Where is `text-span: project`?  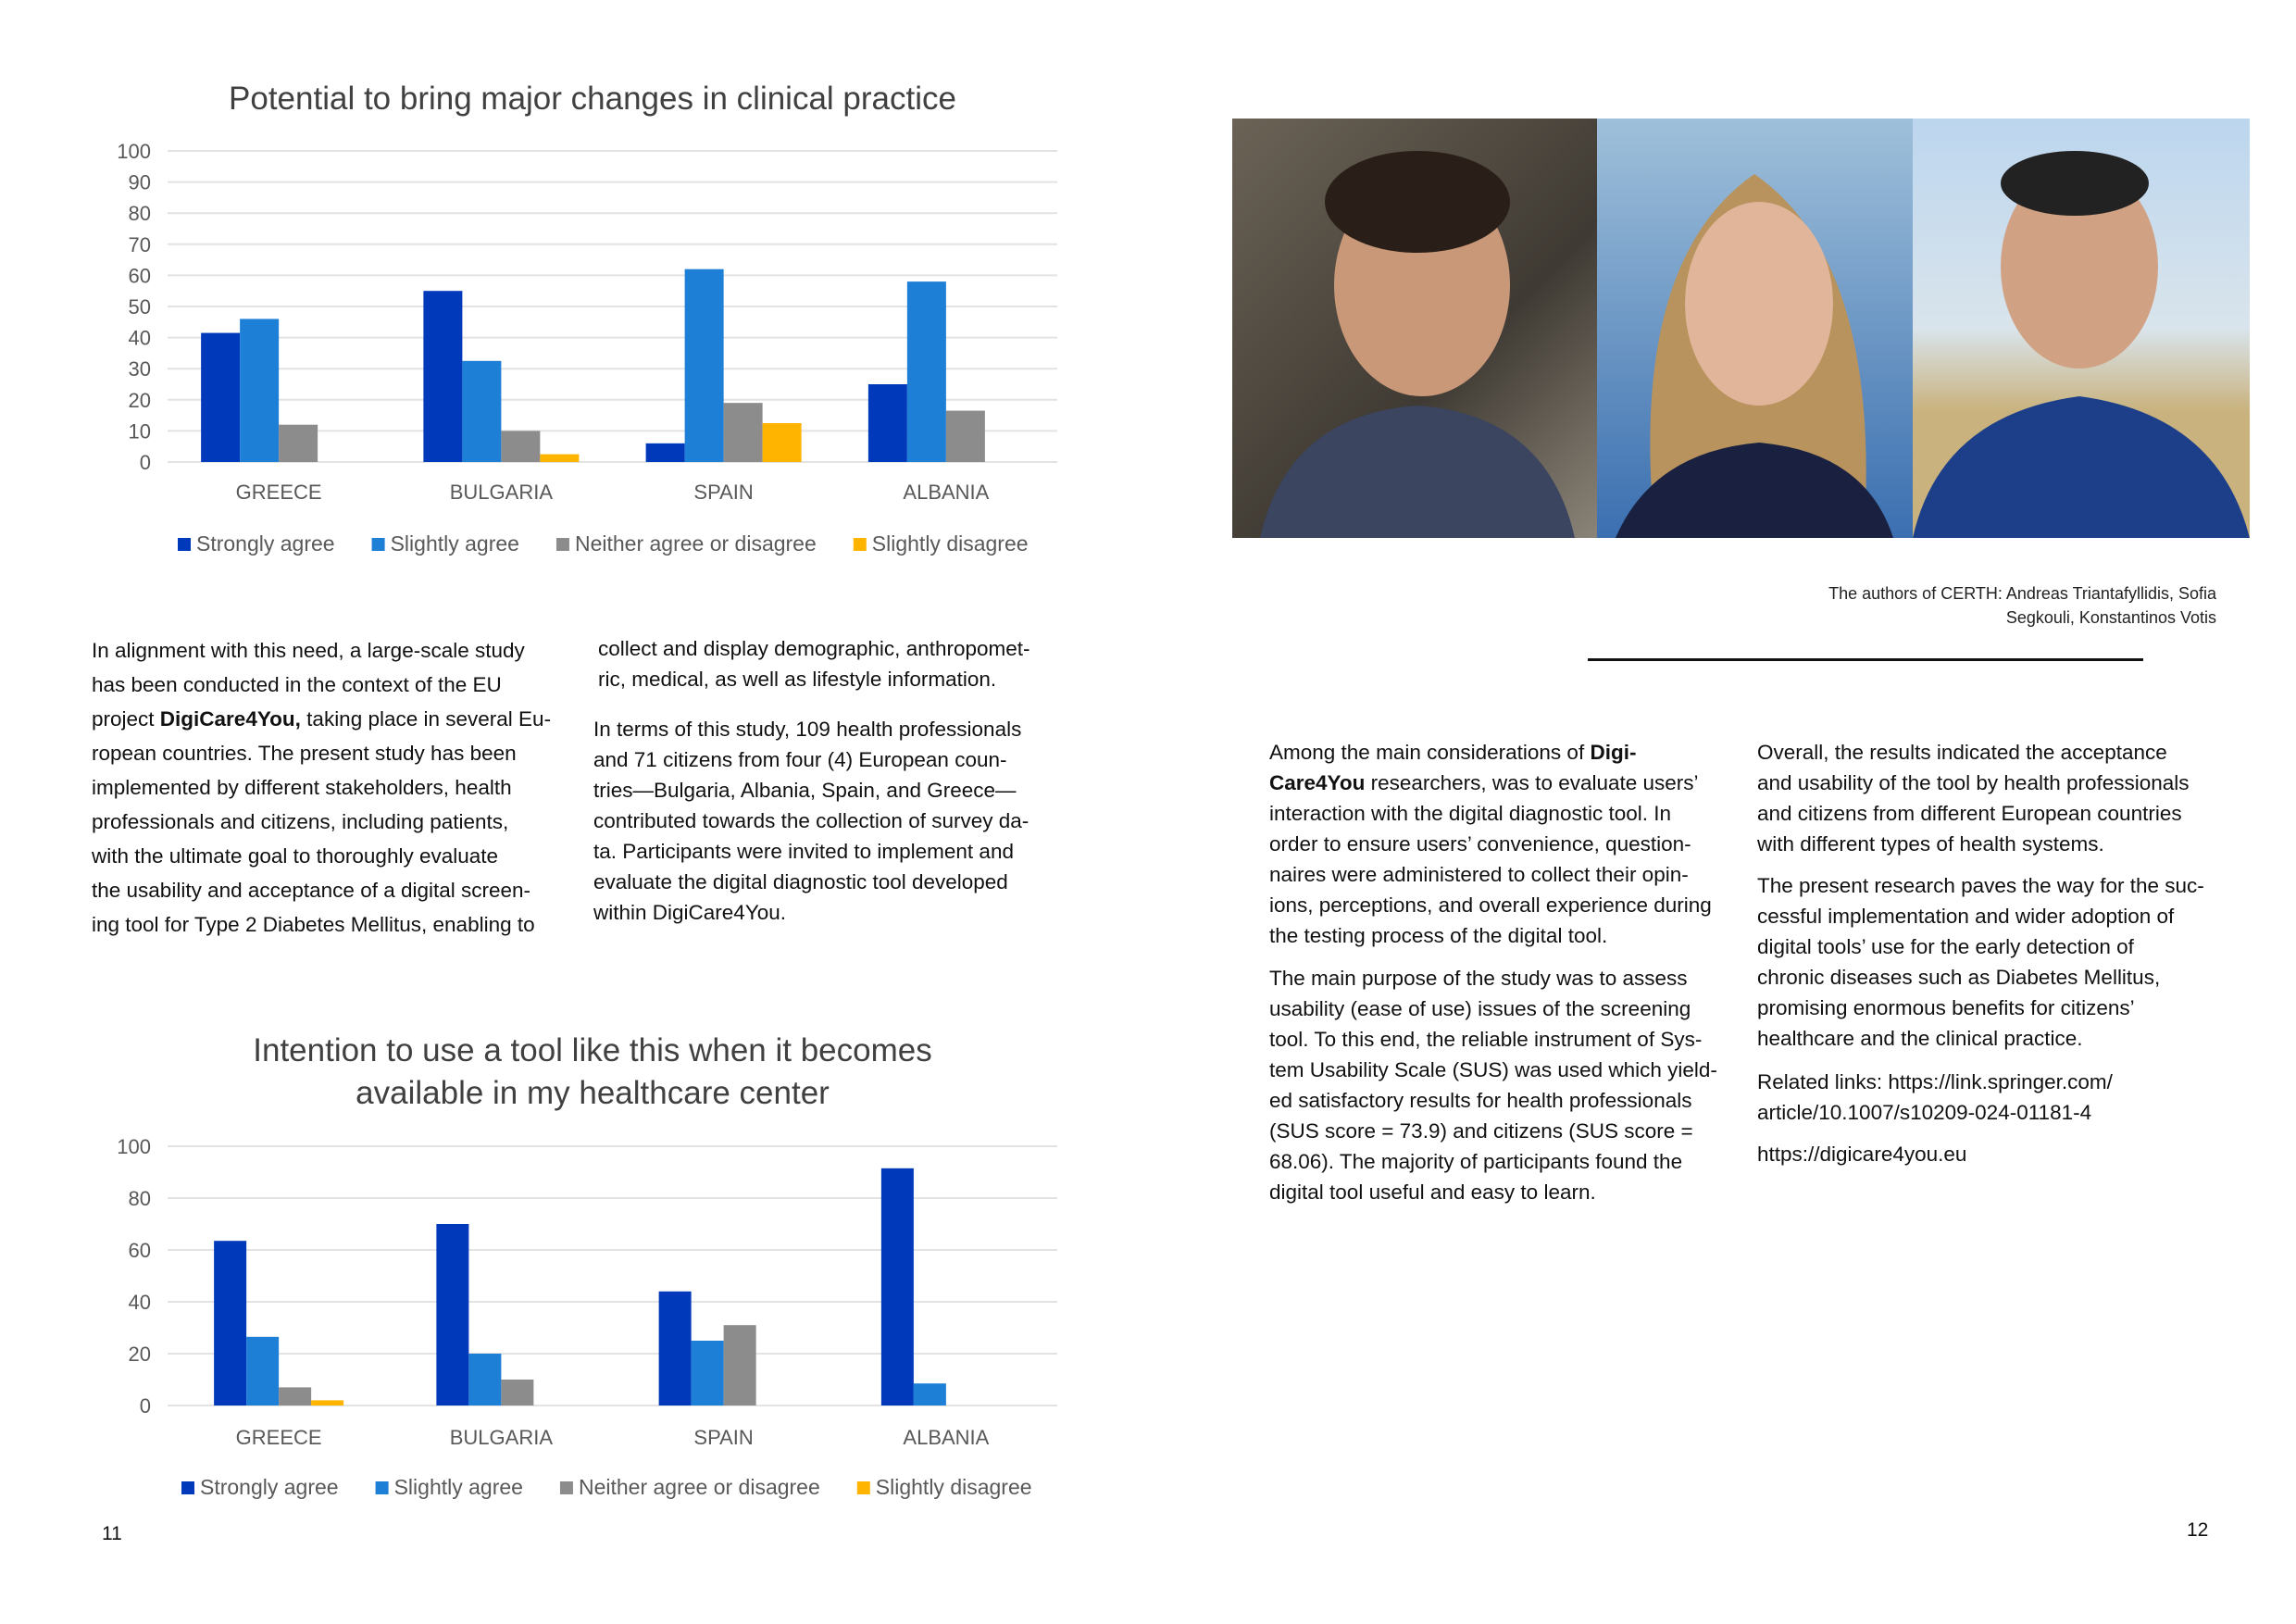 text-span: project is located at coordinates (126, 719).